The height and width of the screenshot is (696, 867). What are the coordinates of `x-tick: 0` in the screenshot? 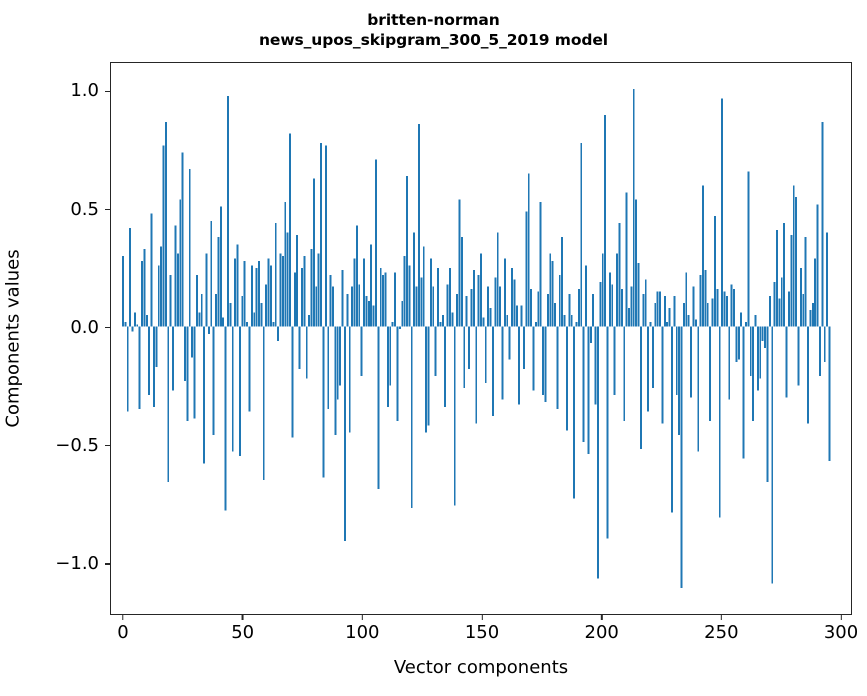 It's located at (123, 628).